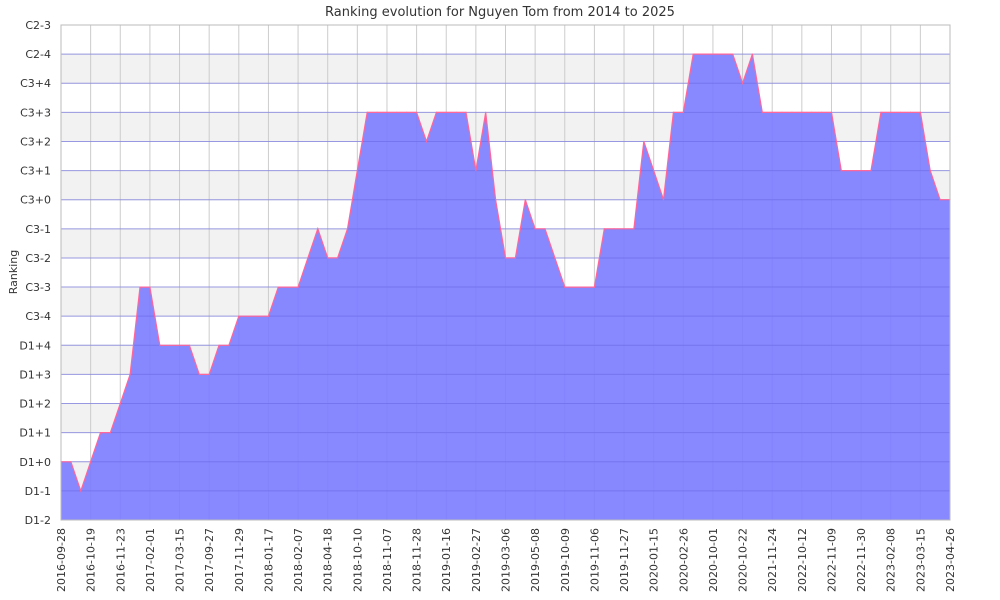  What do you see at coordinates (743, 560) in the screenshot?
I see `x-tick-label: 2020-10-22` at bounding box center [743, 560].